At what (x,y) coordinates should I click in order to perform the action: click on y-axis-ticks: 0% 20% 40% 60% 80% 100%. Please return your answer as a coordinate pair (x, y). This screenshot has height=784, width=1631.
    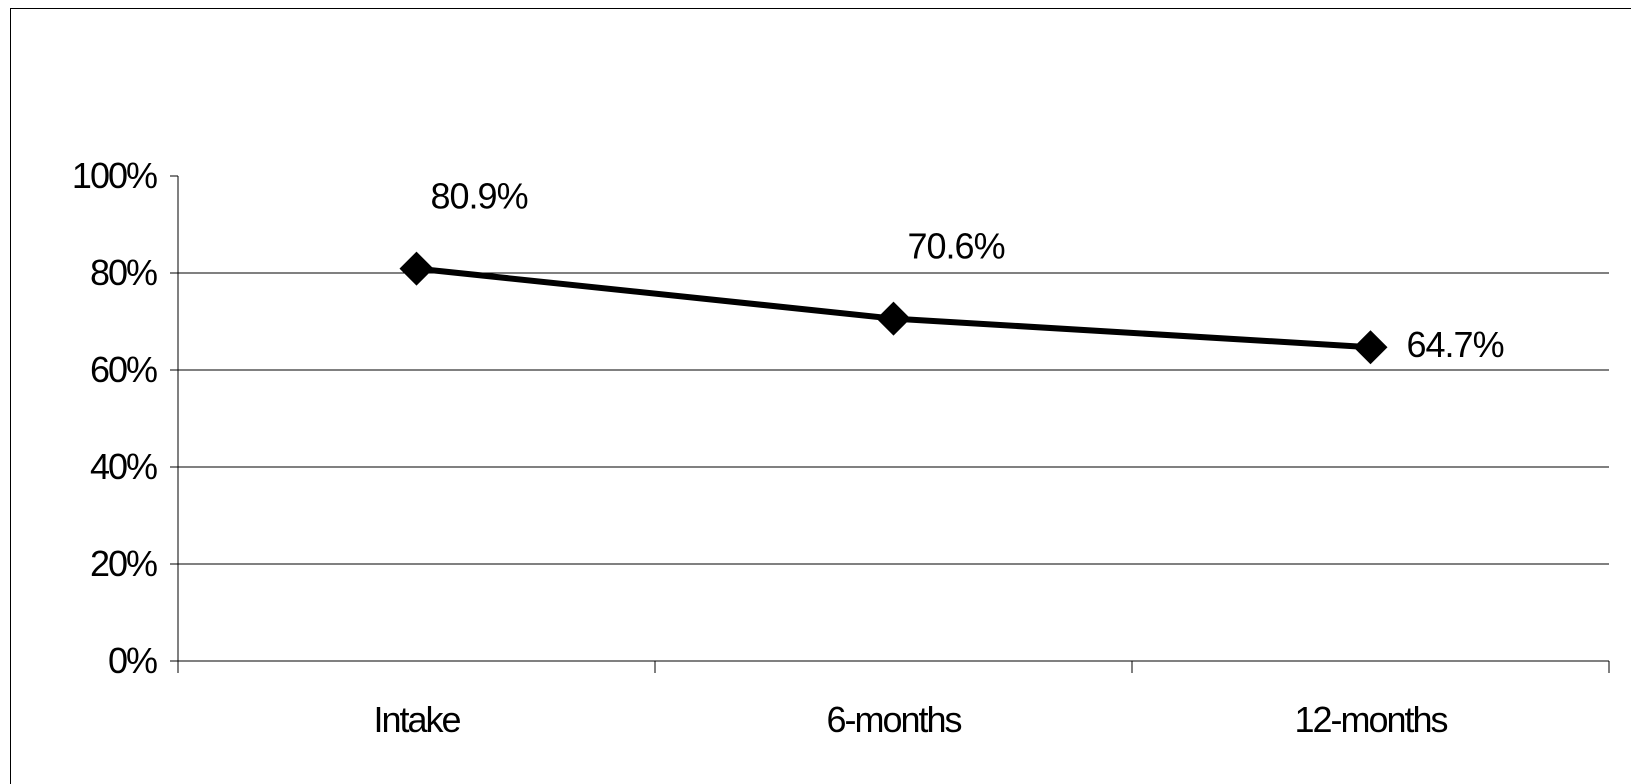
    Looking at the image, I should click on (125, 418).